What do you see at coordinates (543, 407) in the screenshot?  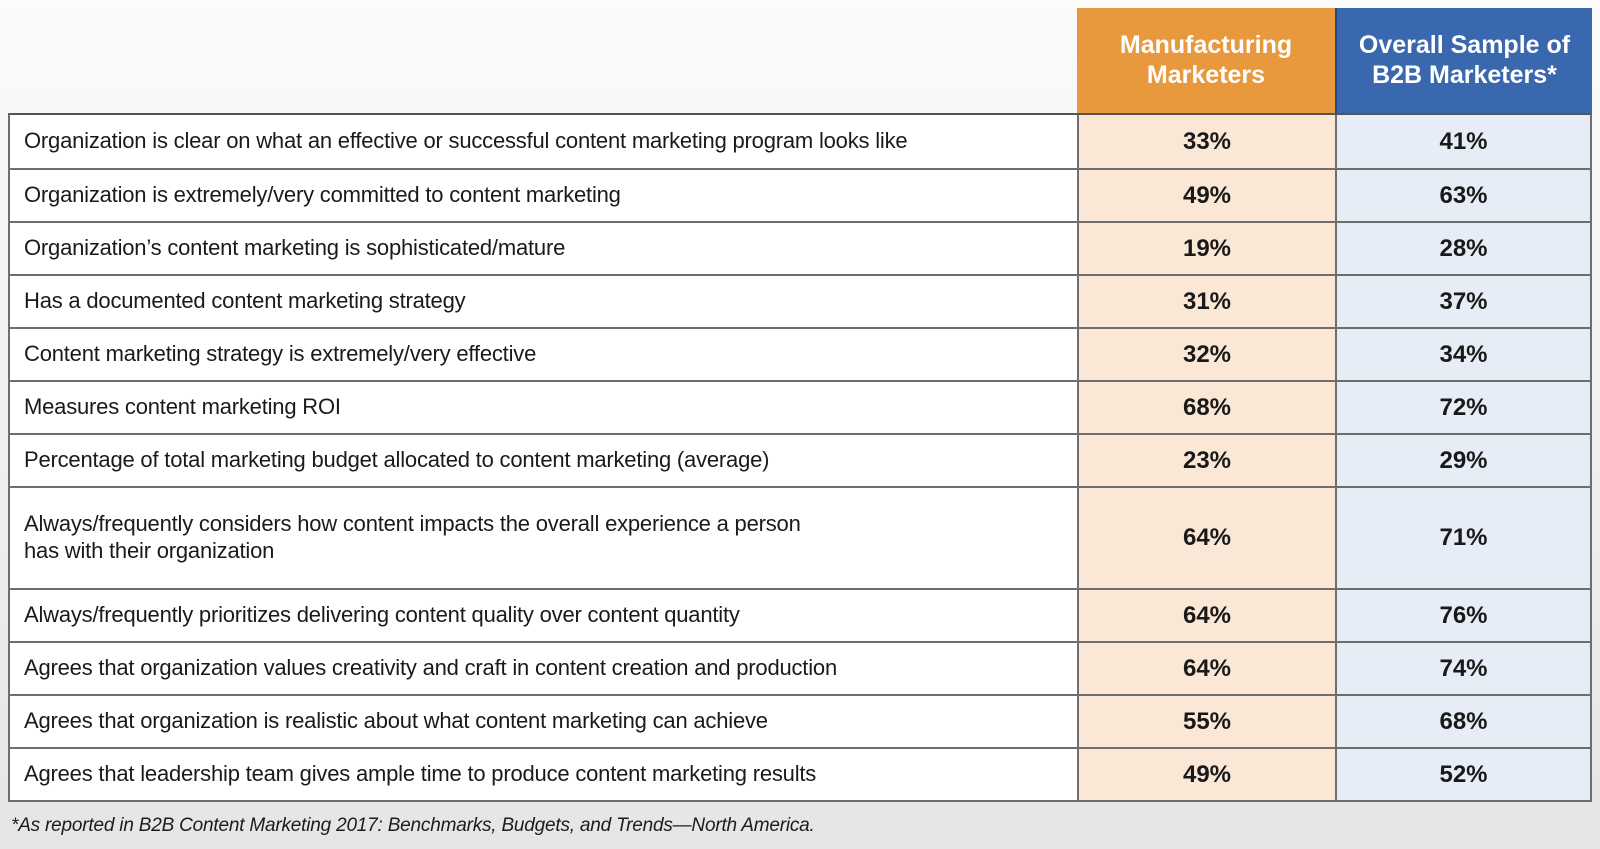 I see `row-label: Measures content marketing ROI` at bounding box center [543, 407].